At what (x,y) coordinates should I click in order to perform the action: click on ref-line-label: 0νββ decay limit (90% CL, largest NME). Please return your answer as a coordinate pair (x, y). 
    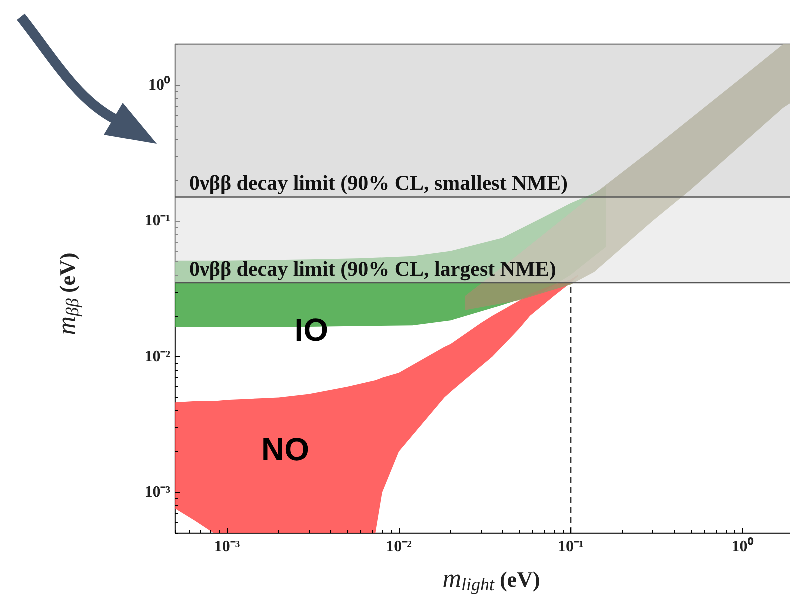
    Looking at the image, I should click on (373, 269).